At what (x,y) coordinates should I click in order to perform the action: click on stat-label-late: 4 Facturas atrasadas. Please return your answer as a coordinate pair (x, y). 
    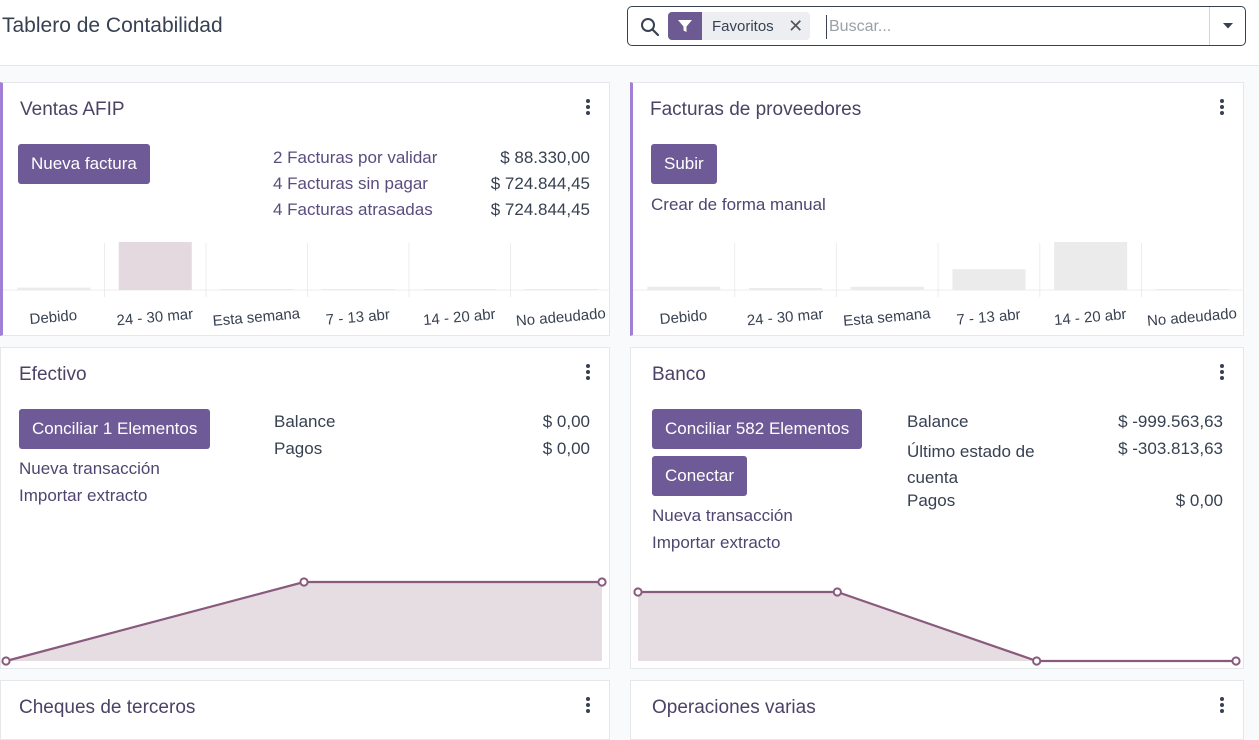
    Looking at the image, I should click on (353, 209).